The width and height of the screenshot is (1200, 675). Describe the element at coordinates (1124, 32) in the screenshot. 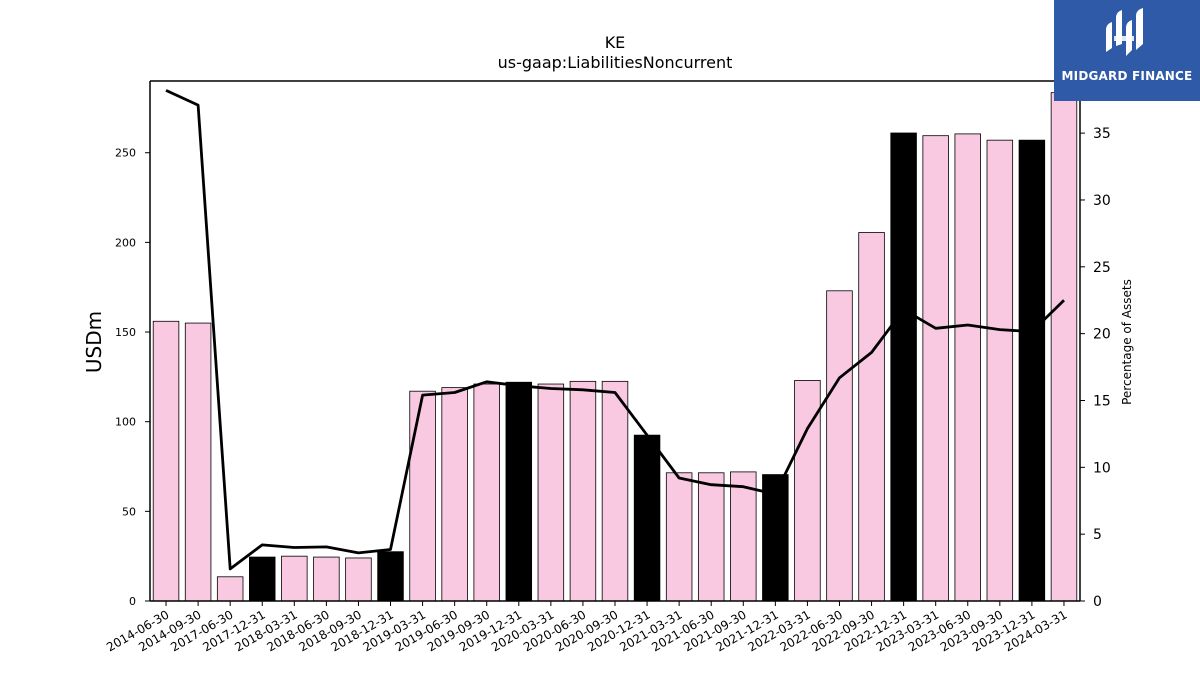

I see `midgard-logo-icon` at that location.